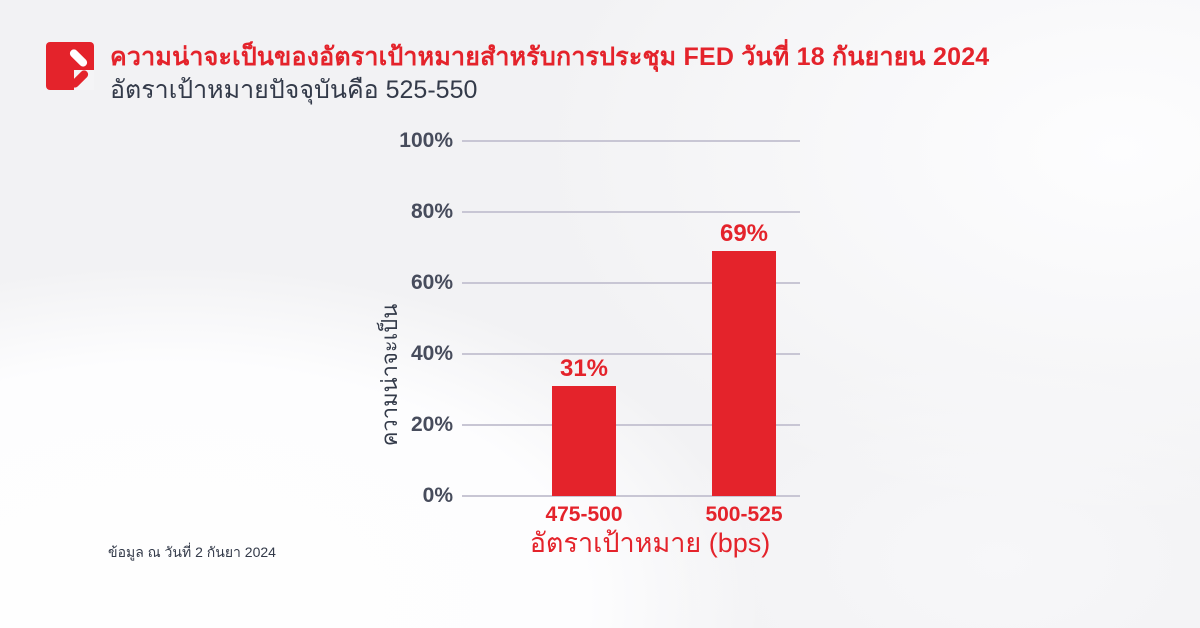 Image resolution: width=1200 pixels, height=628 pixels. I want to click on y-tick-label: 40%, so click(431, 353).